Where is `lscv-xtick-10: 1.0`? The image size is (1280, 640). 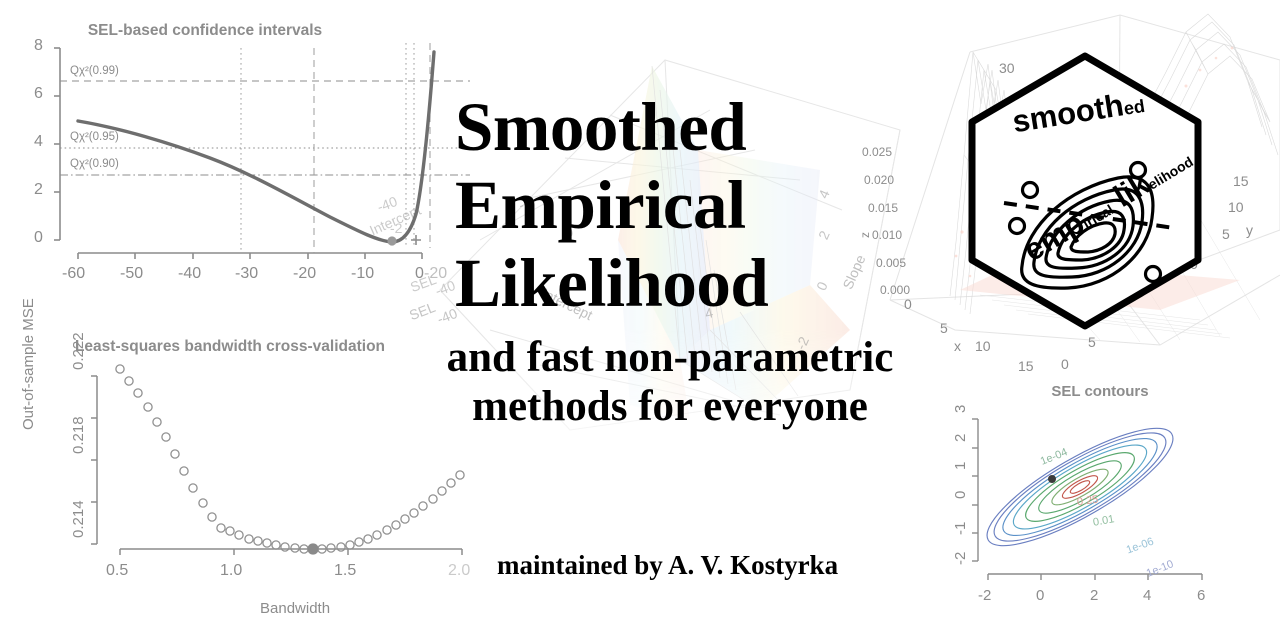 lscv-xtick-10: 1.0 is located at coordinates (231, 570).